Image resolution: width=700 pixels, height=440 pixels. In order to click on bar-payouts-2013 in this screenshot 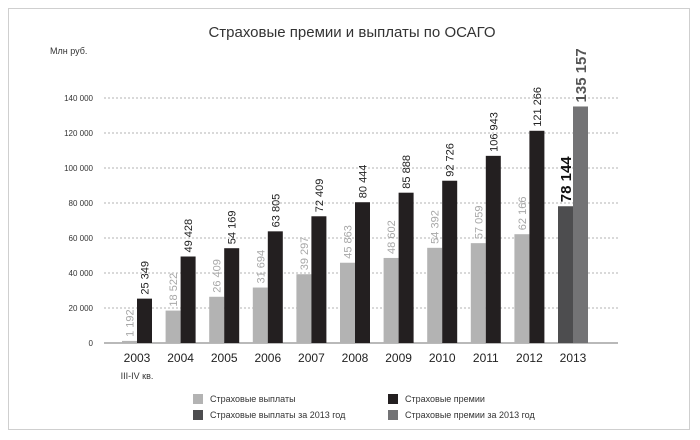, I will do `click(565, 274)`.